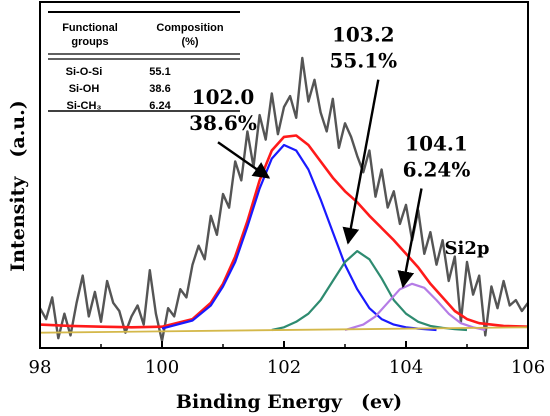 Image resolution: width=550 pixels, height=416 pixels. What do you see at coordinates (18, 185) in the screenshot?
I see `y-axis-label: Intensity (a.u.)` at bounding box center [18, 185].